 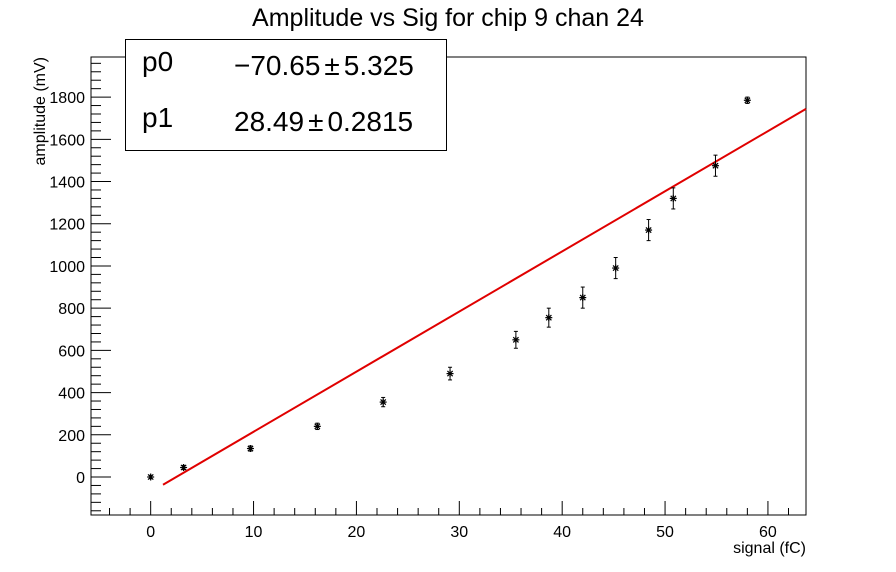 I want to click on y-tick-label: 1800, so click(x=67, y=98).